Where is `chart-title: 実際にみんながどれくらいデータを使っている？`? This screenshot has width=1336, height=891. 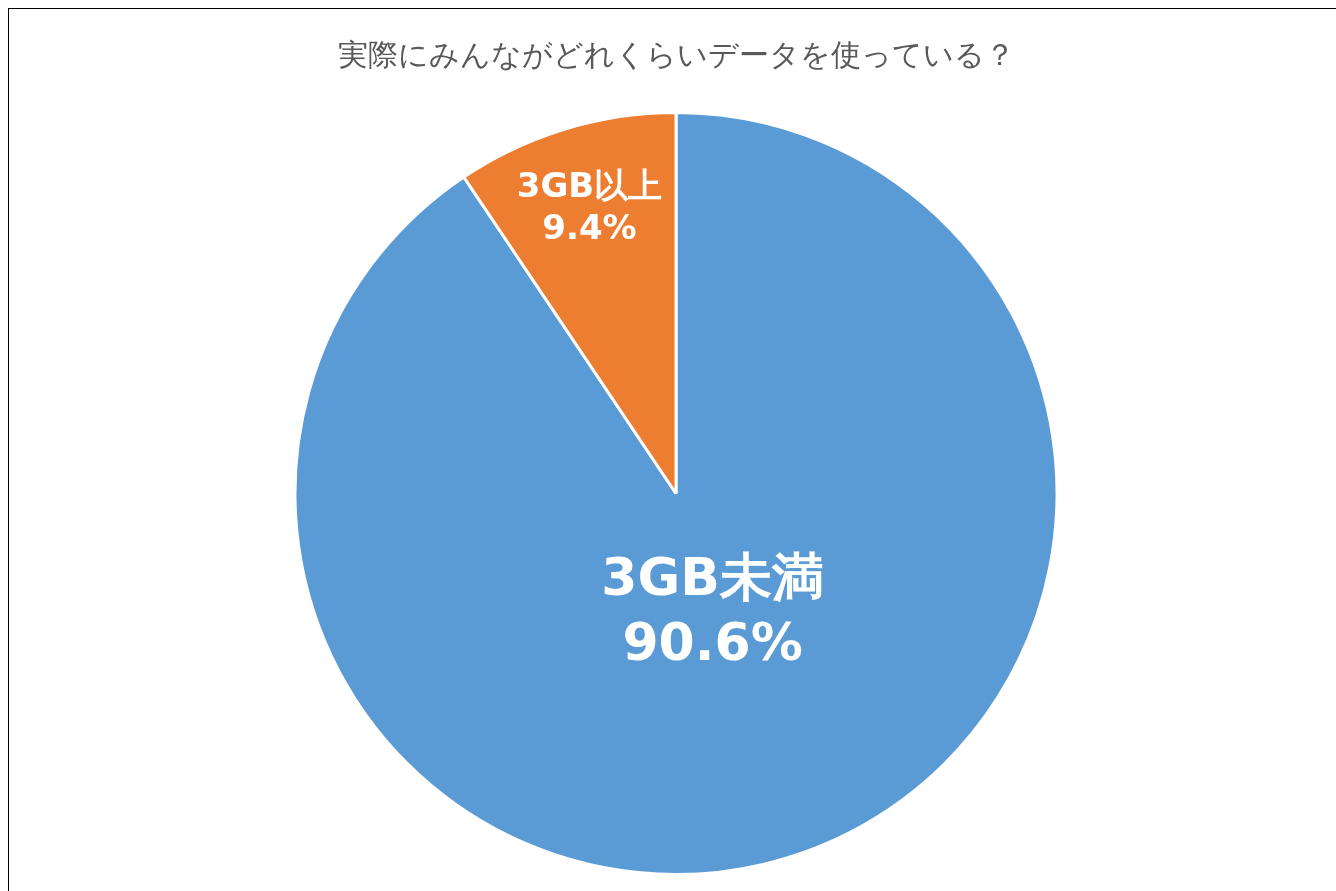 chart-title: 実際にみんながどれくらいデータを使っている？ is located at coordinates (676, 54).